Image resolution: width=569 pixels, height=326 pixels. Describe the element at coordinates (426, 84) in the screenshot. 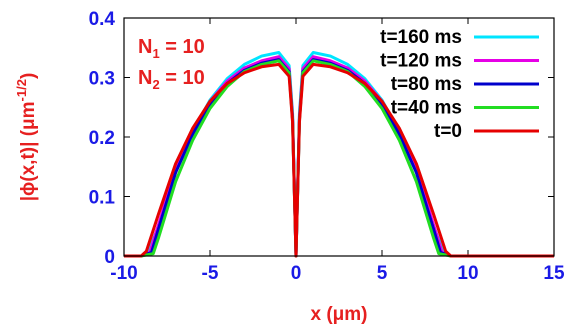

I see `legend-label: t=80 ms` at that location.